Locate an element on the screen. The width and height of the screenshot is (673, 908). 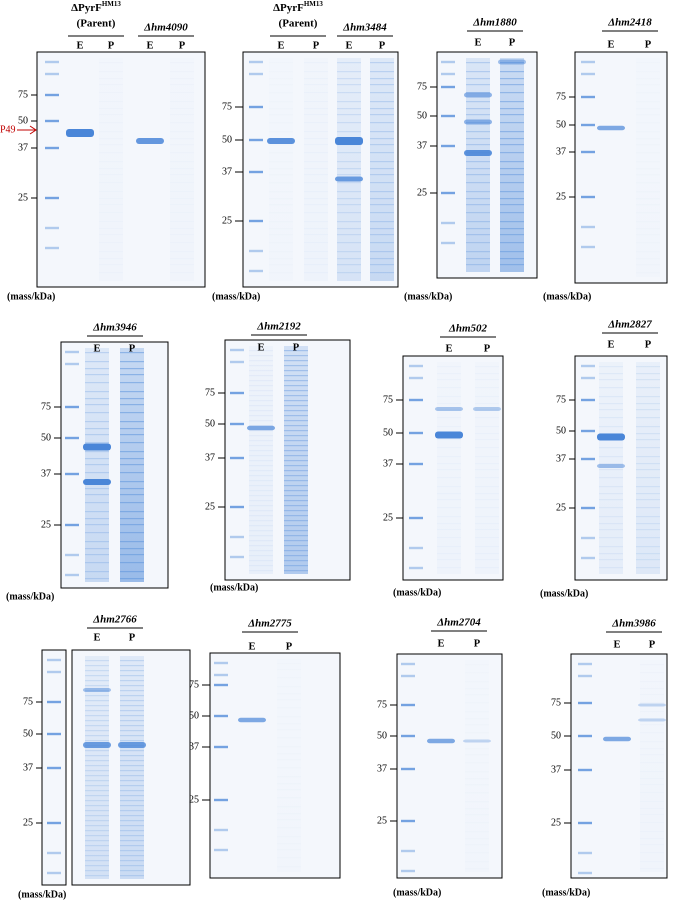
gel-panel: 75 50 37 25 Δhm2827 E P (mass/kDa) is located at coordinates (604, 459).